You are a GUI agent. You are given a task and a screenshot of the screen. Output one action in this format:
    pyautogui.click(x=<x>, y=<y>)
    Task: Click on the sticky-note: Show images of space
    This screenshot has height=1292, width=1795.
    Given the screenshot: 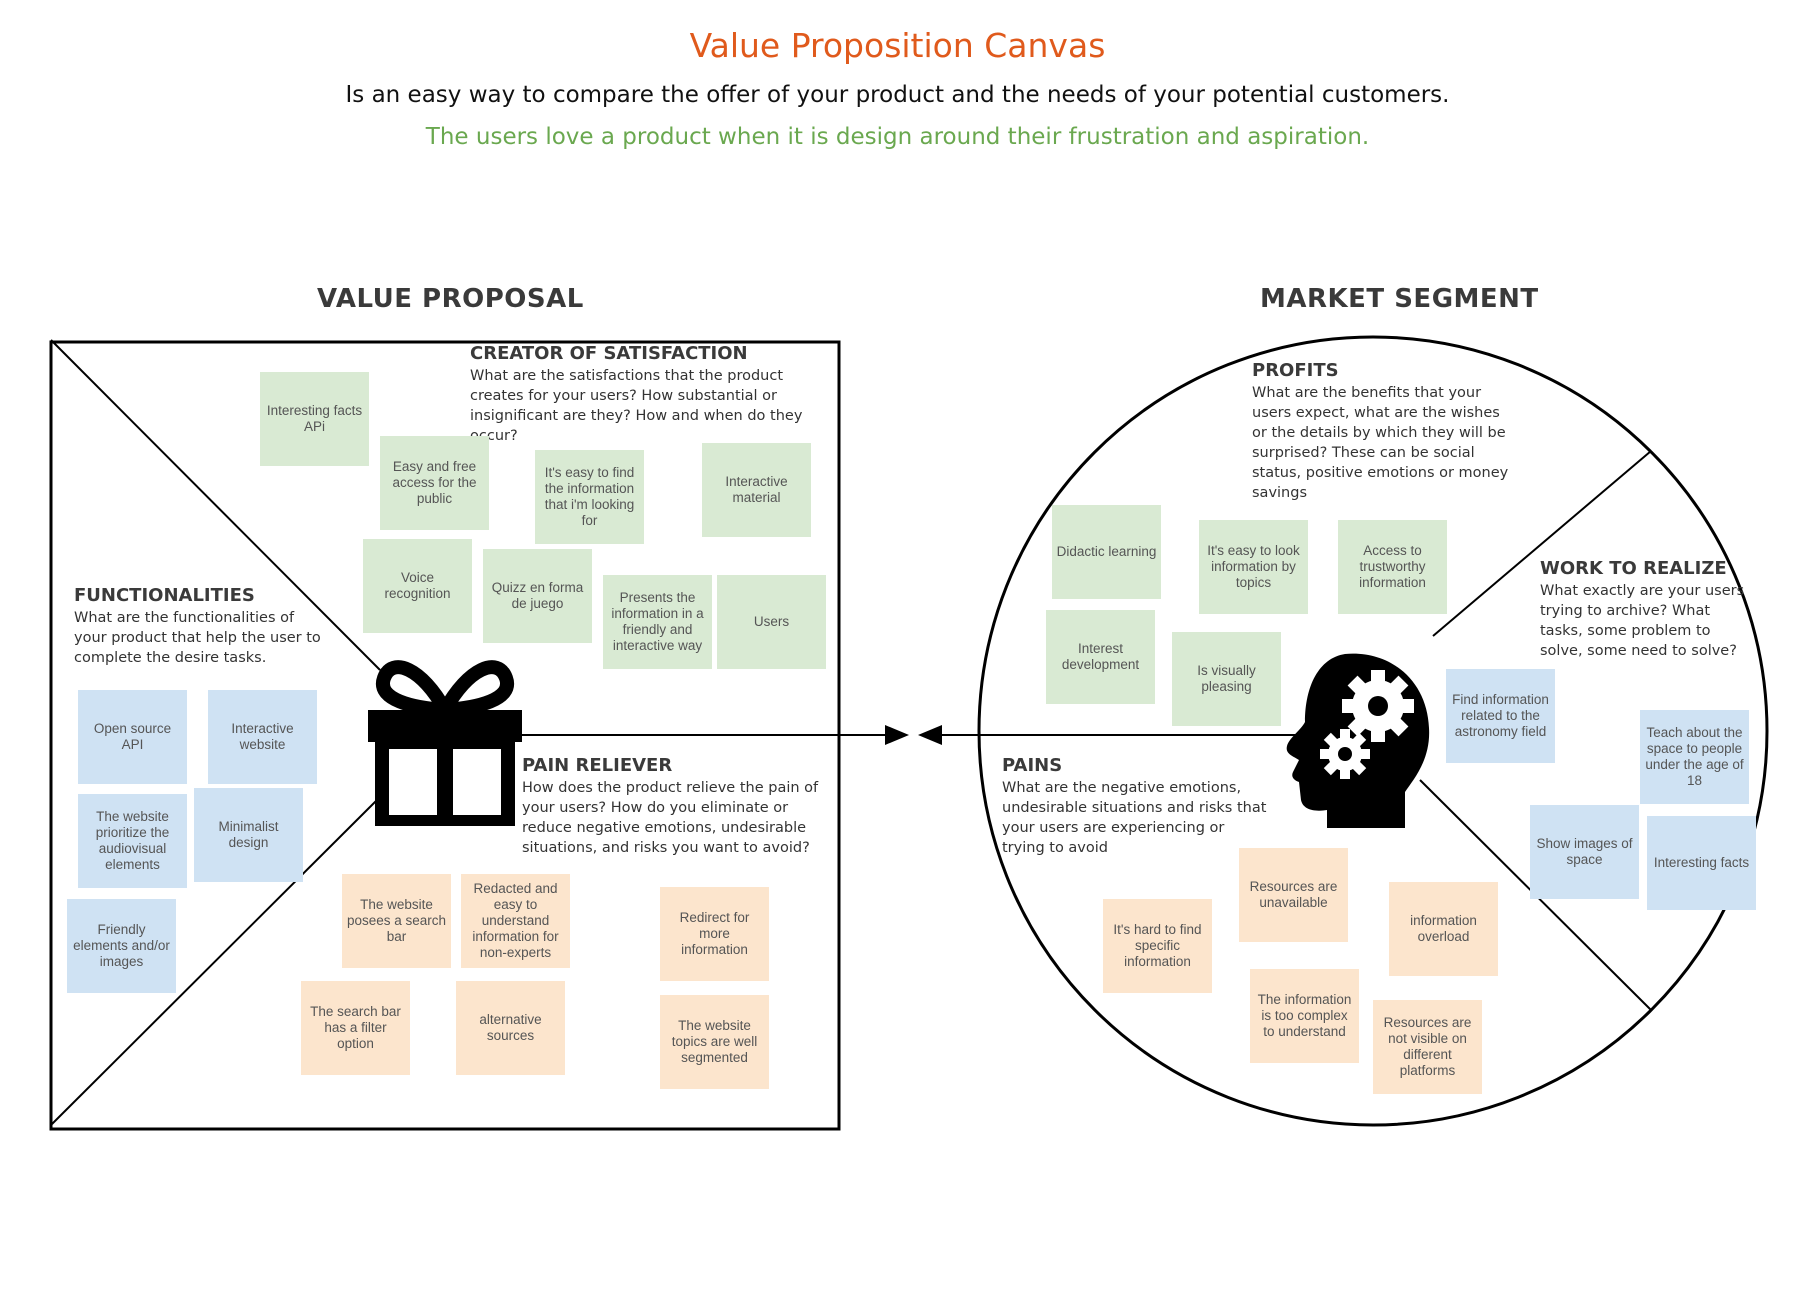 What is the action you would take?
    pyautogui.click(x=1584, y=852)
    